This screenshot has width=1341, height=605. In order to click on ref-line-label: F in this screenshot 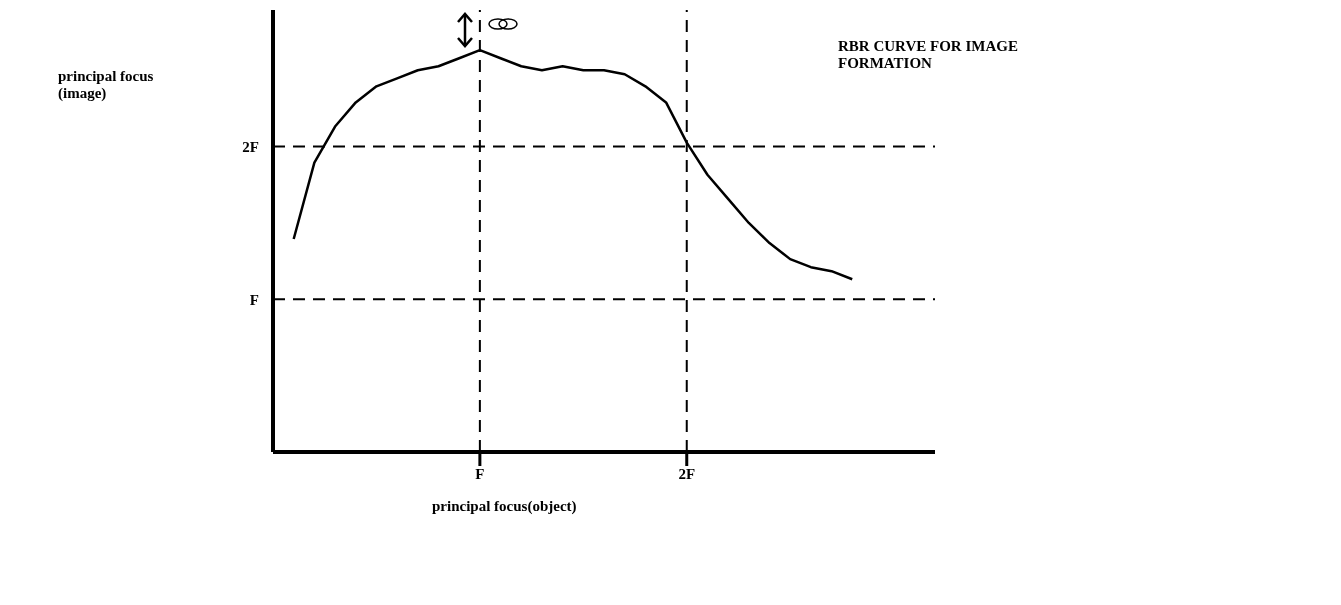, I will do `click(254, 299)`.